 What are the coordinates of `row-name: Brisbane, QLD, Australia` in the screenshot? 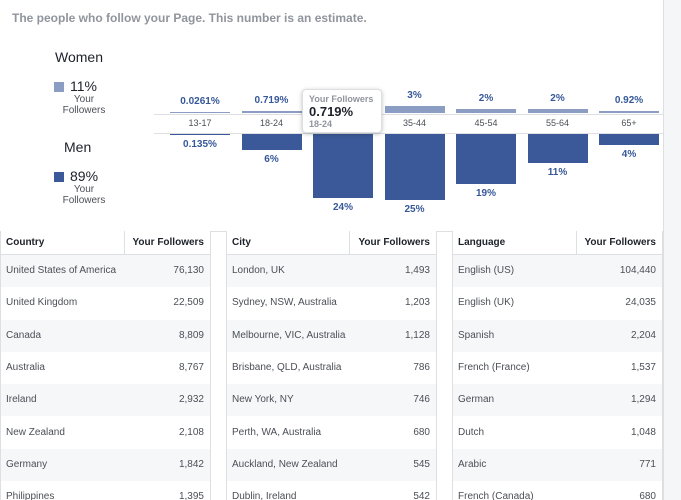 It's located at (287, 367).